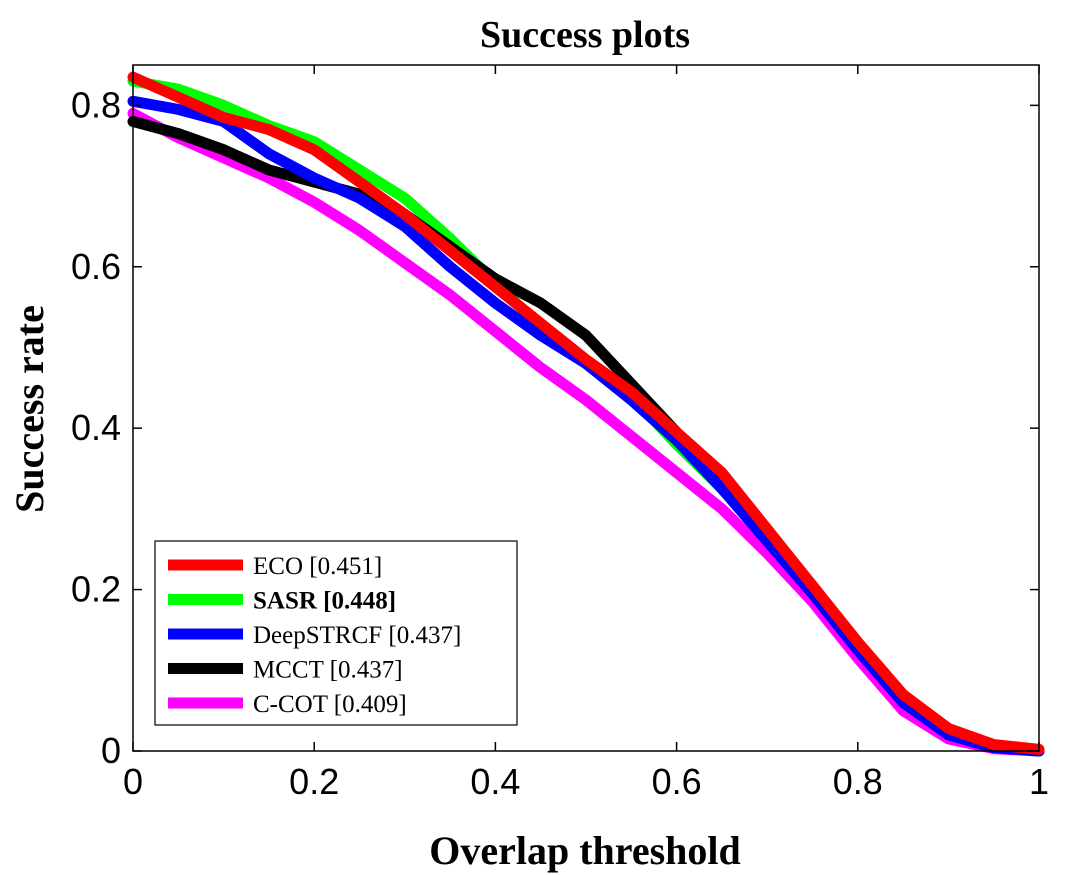 This screenshot has width=1067, height=875. I want to click on legend-label-mcct: MCCT [0.437], so click(328, 670).